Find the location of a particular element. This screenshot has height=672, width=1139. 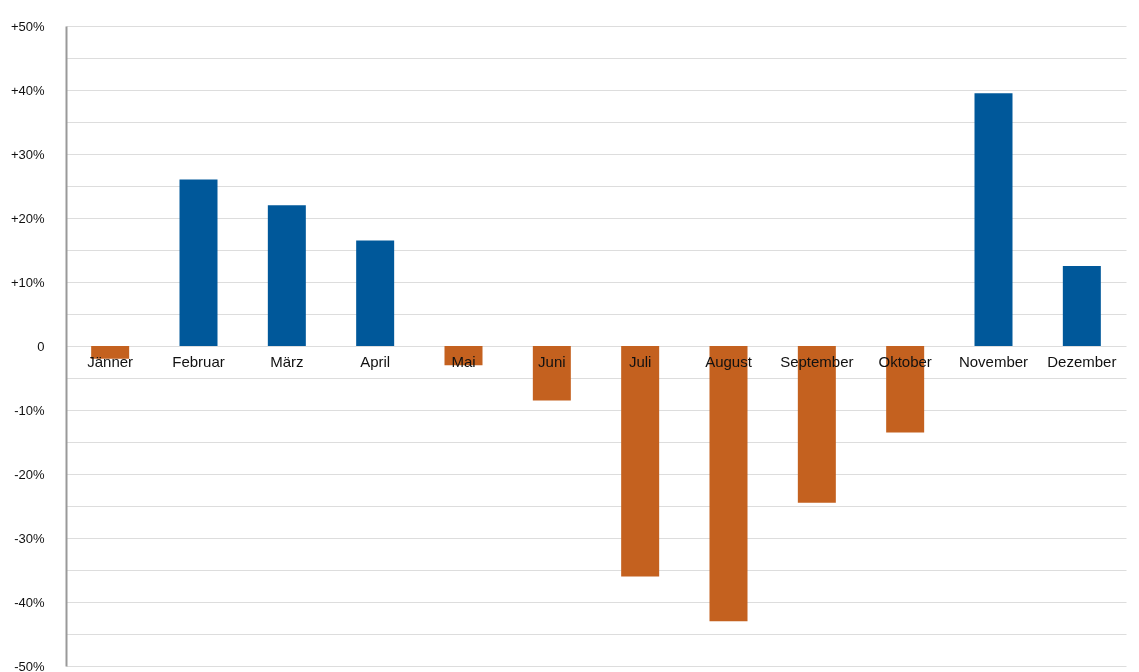

x-tick-label: Juli is located at coordinates (640, 361).